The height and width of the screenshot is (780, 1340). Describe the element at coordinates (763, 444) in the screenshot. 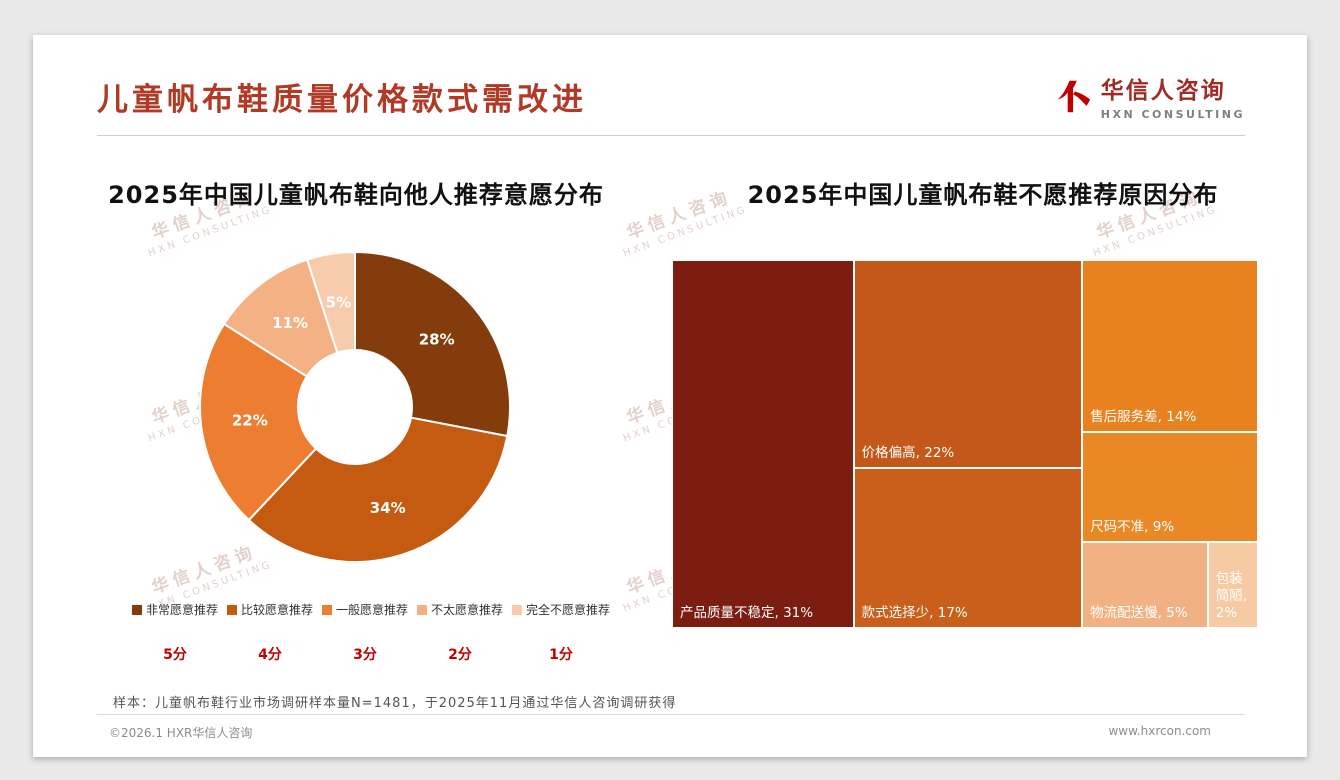

I see `treemap-block: 产品质量不稳定, 31%` at that location.